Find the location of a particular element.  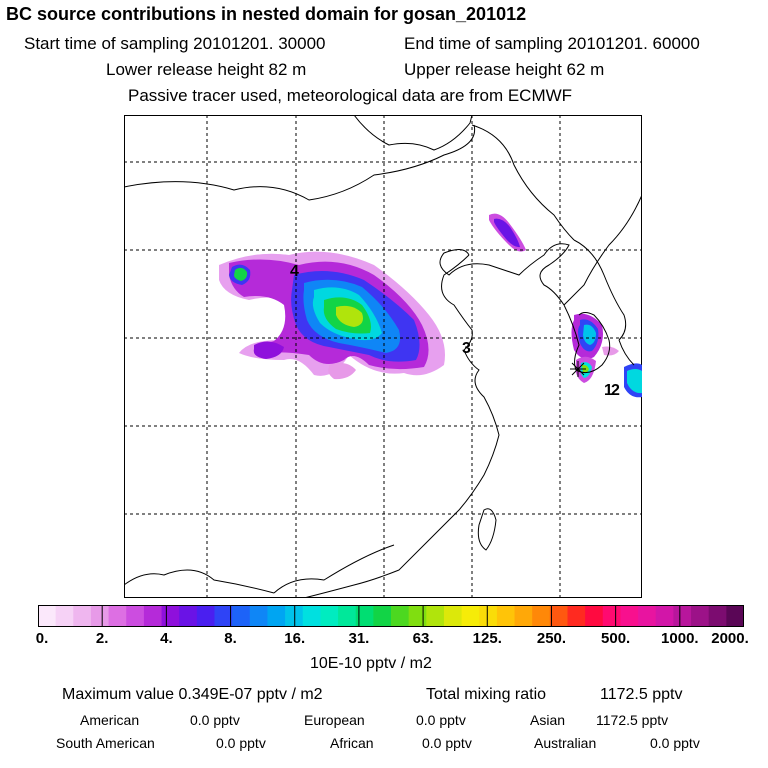

lower-release-height: Lower release height 82 m is located at coordinates (206, 69).